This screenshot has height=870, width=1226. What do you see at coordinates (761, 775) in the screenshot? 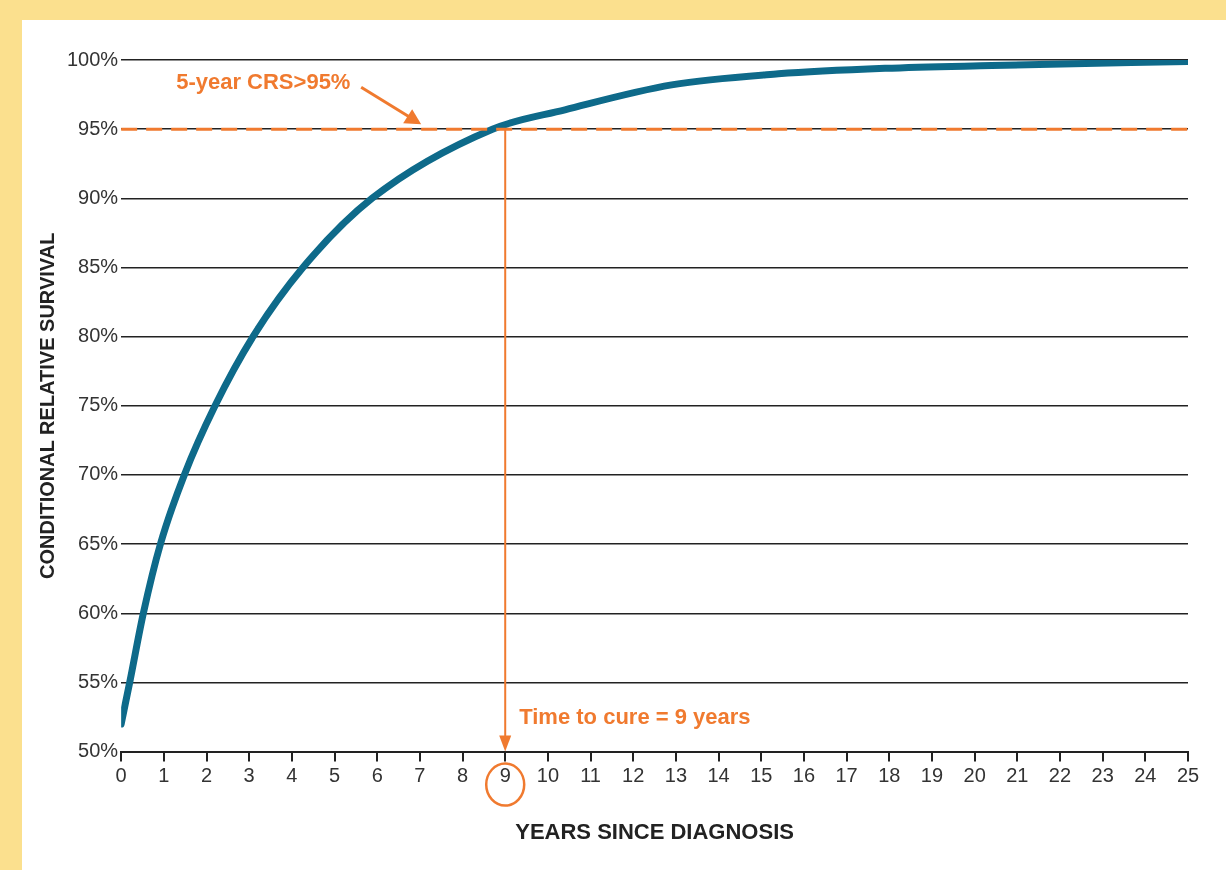
I see `x-tick-label: 15` at bounding box center [761, 775].